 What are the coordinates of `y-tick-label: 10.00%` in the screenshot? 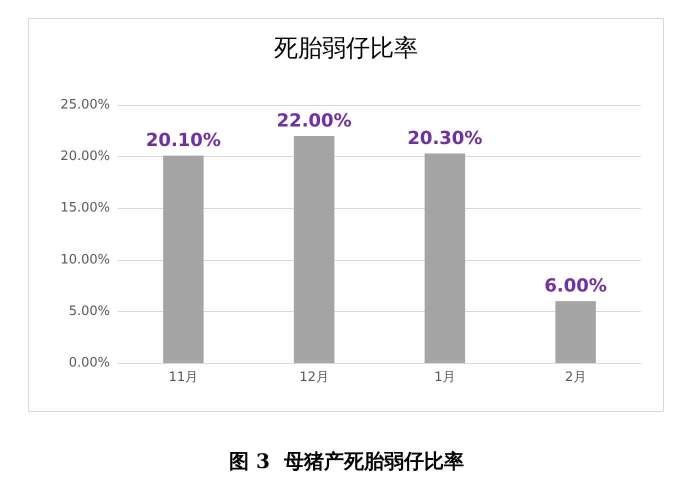 It's located at (85, 260).